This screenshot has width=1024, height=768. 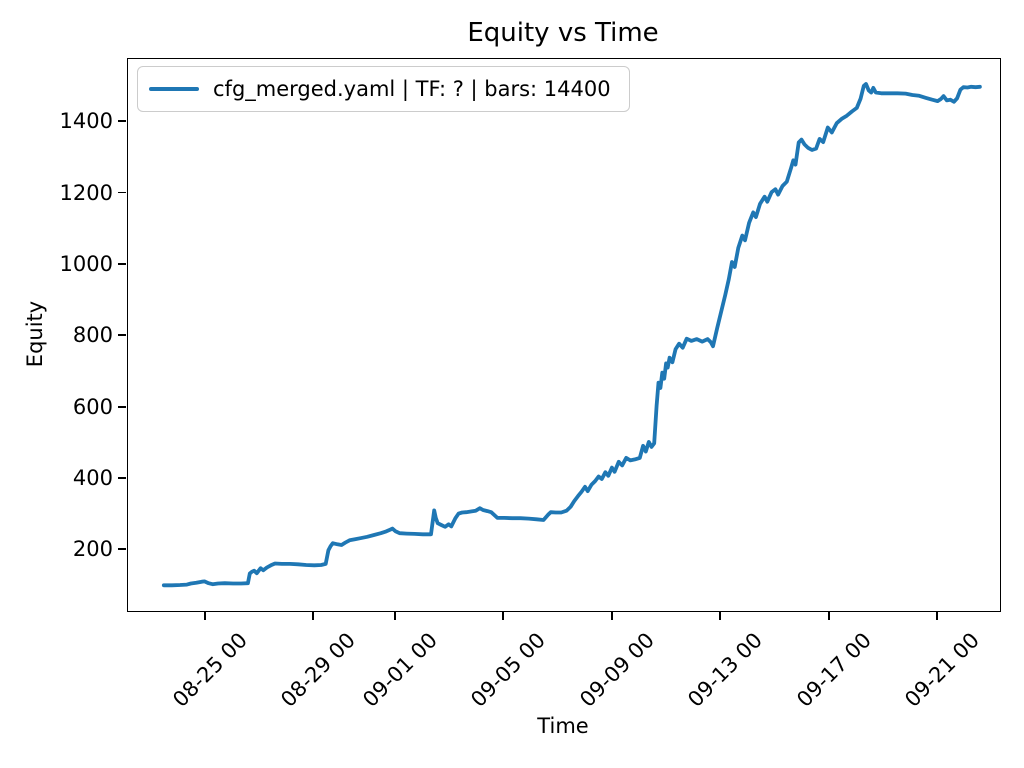 I want to click on y-tick-label: 800, so click(x=92, y=335).